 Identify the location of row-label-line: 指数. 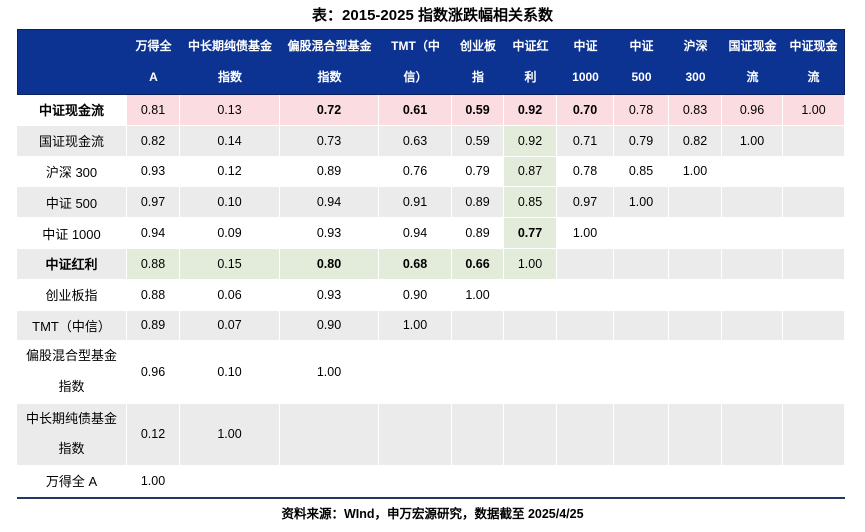
(71, 386).